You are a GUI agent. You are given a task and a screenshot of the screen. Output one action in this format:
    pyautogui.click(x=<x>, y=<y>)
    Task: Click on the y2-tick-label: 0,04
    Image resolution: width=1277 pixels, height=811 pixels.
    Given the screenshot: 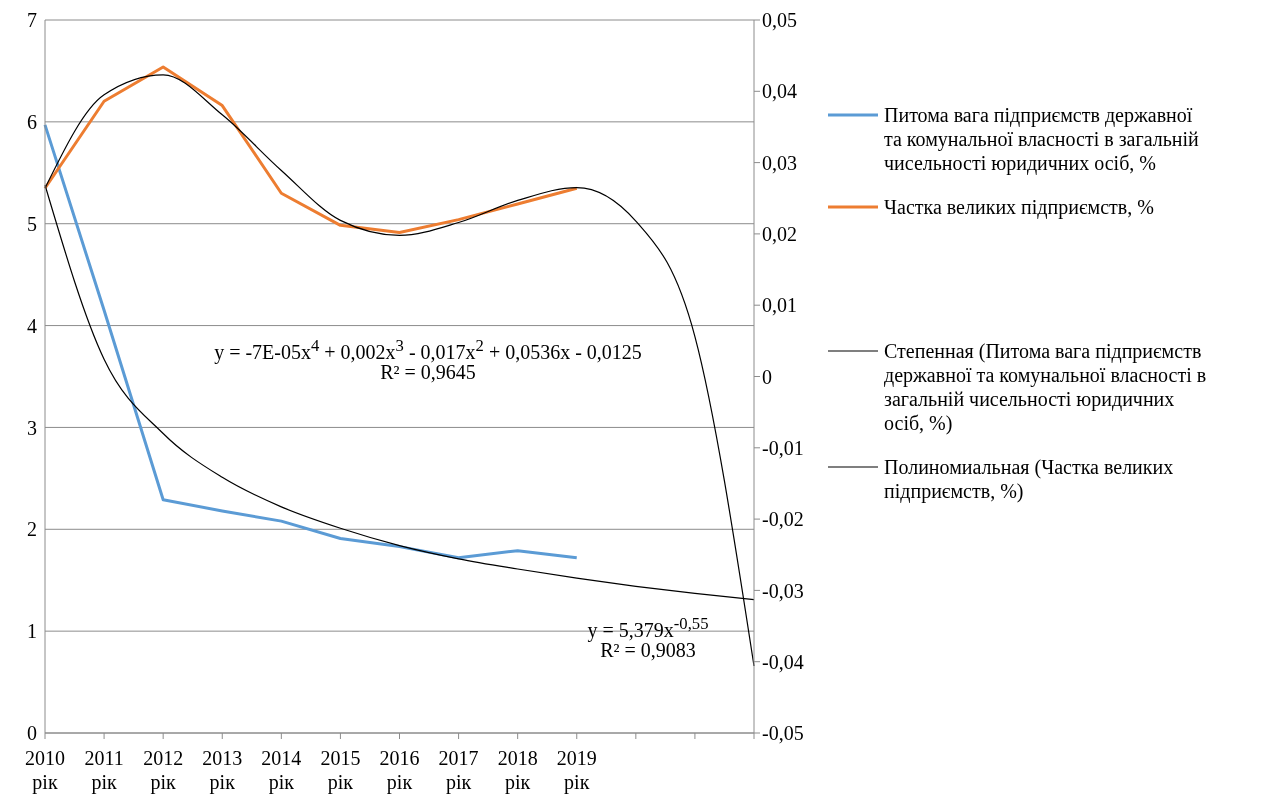 What is the action you would take?
    pyautogui.click(x=779, y=91)
    